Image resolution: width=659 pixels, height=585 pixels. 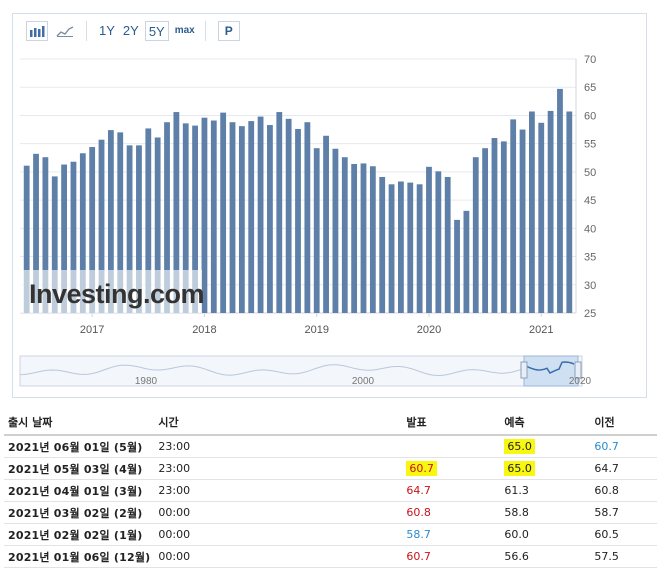 I want to click on release-date-cell: 2021년 02월 02일 (1월), so click(x=79, y=534).